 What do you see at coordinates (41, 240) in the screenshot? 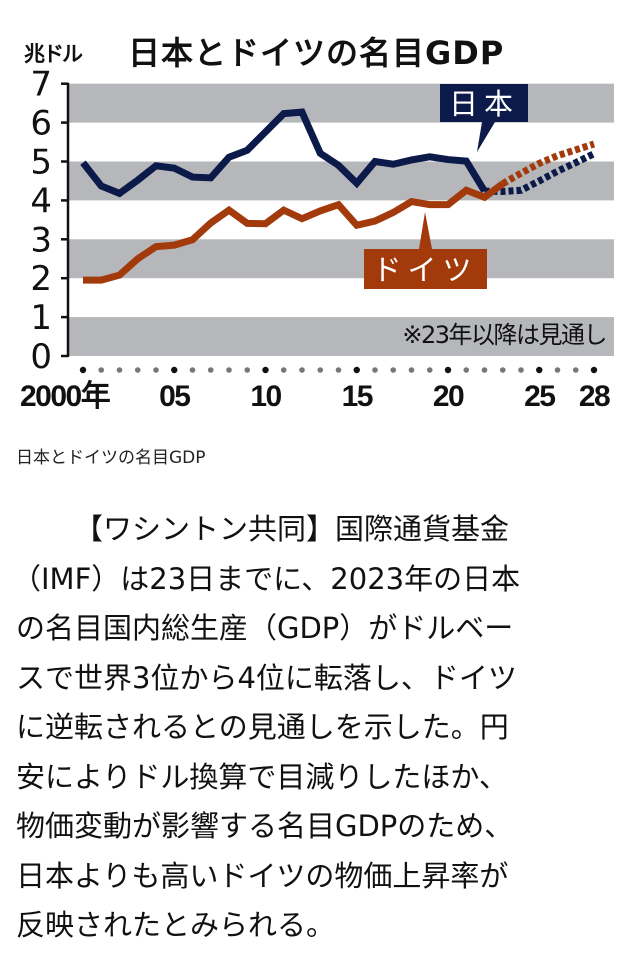
I see `y-tick-label: 3` at bounding box center [41, 240].